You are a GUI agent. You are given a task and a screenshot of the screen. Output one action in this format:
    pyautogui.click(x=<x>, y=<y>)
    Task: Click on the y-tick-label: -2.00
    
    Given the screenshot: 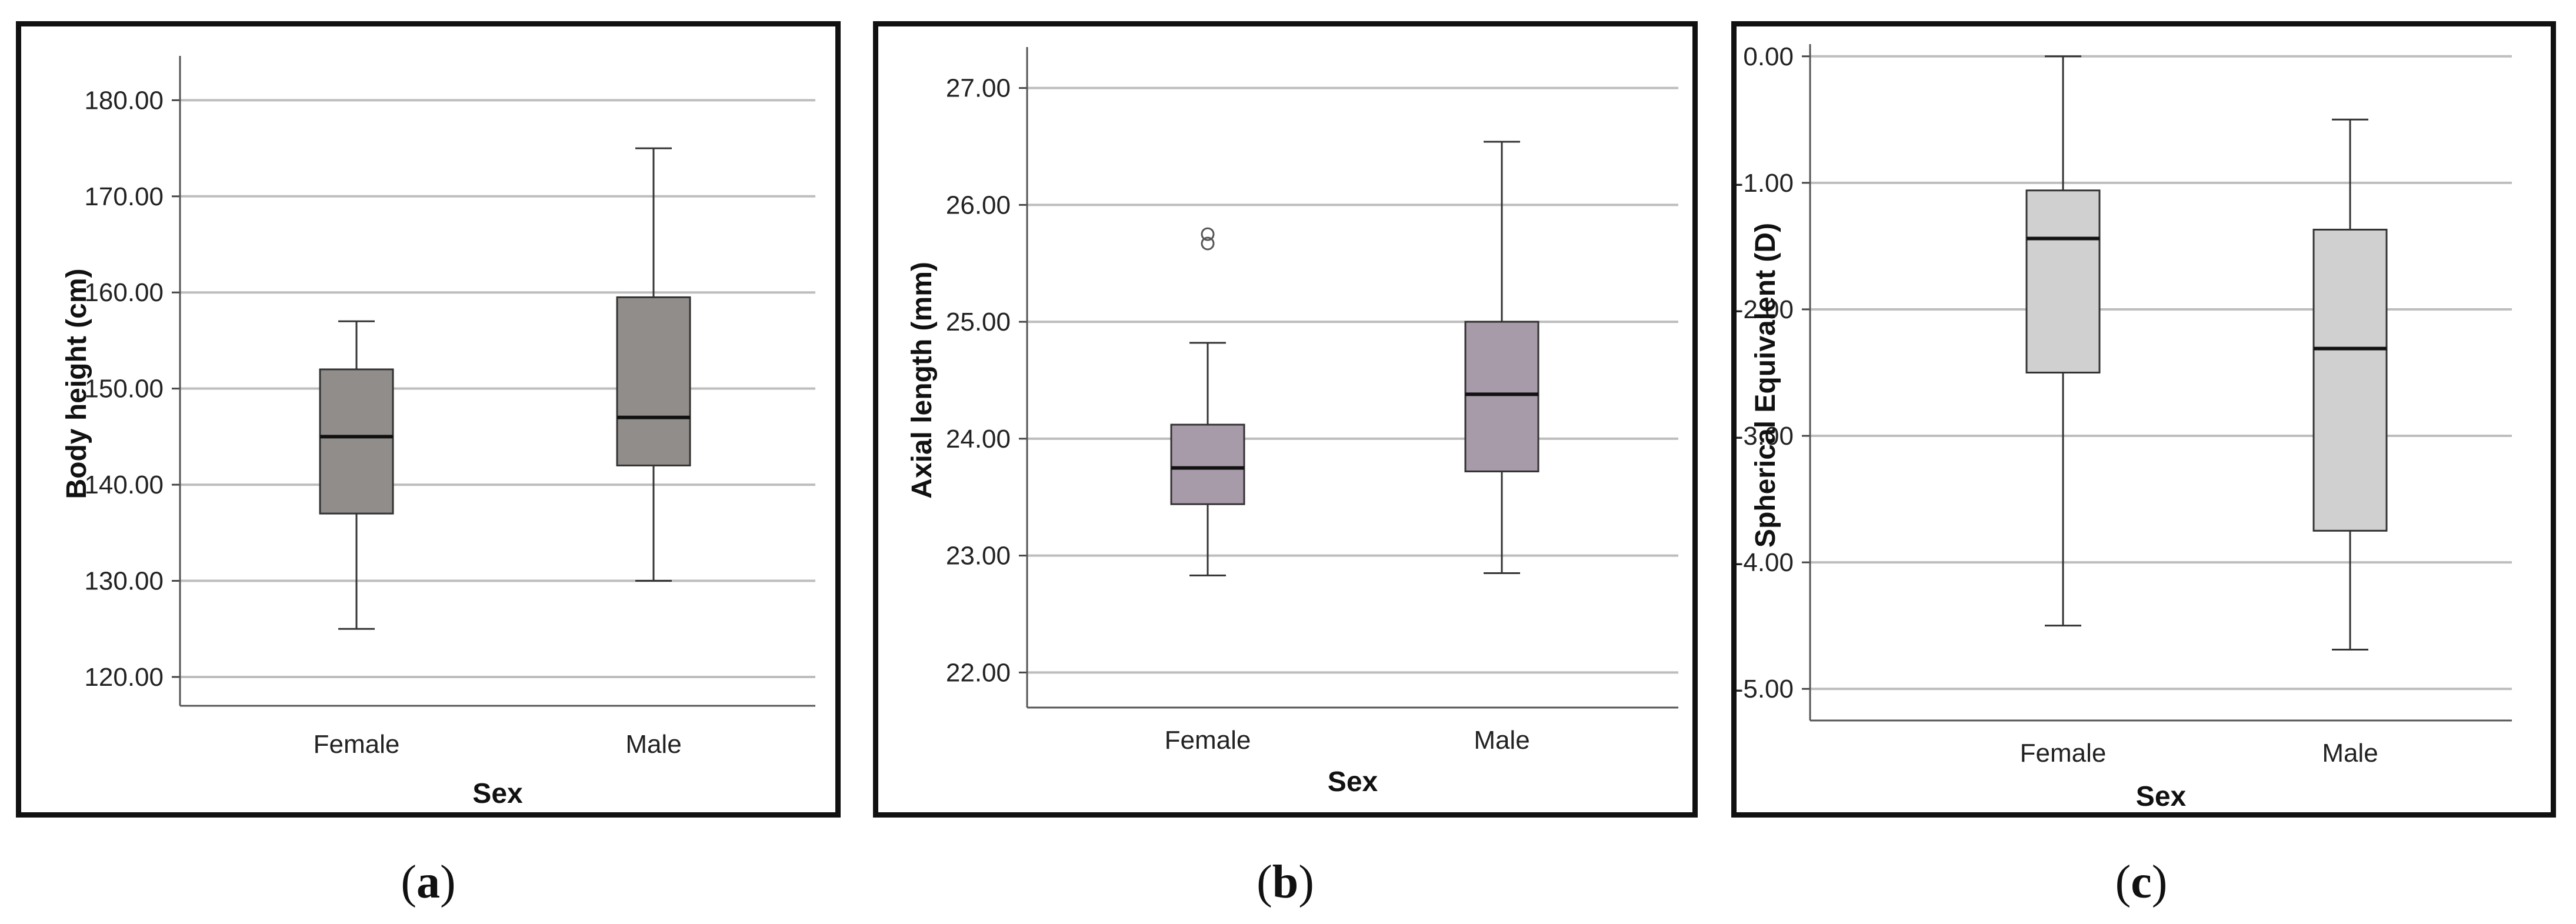 What is the action you would take?
    pyautogui.click(x=1766, y=309)
    